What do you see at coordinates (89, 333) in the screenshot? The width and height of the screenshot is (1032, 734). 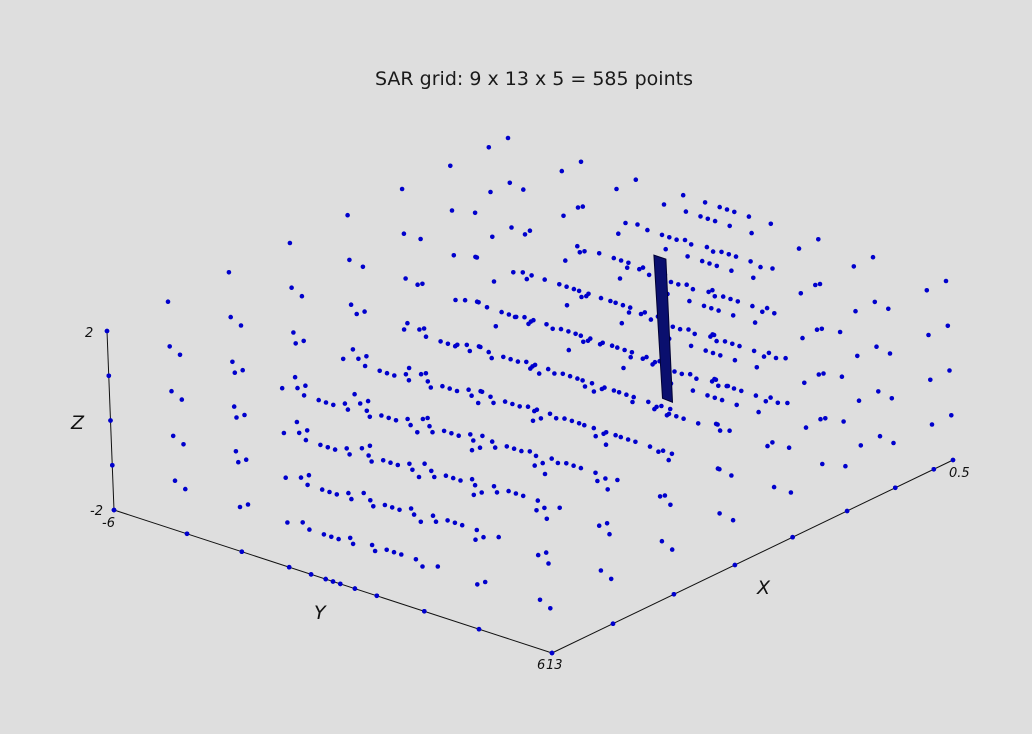 I see `z-tick-max: 2` at bounding box center [89, 333].